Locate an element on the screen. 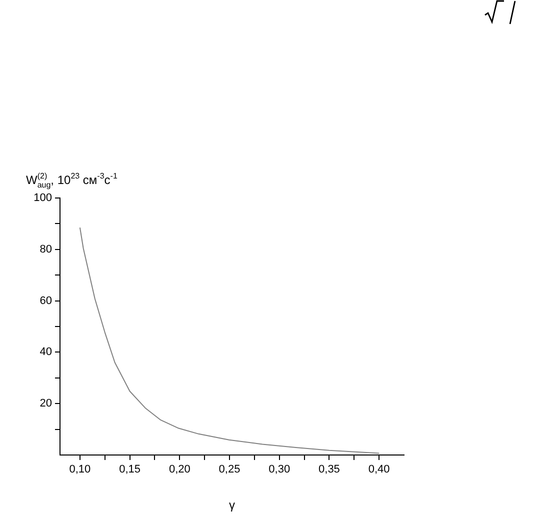 The width and height of the screenshot is (549, 527). x-tick-label: 0,40 is located at coordinates (379, 470).